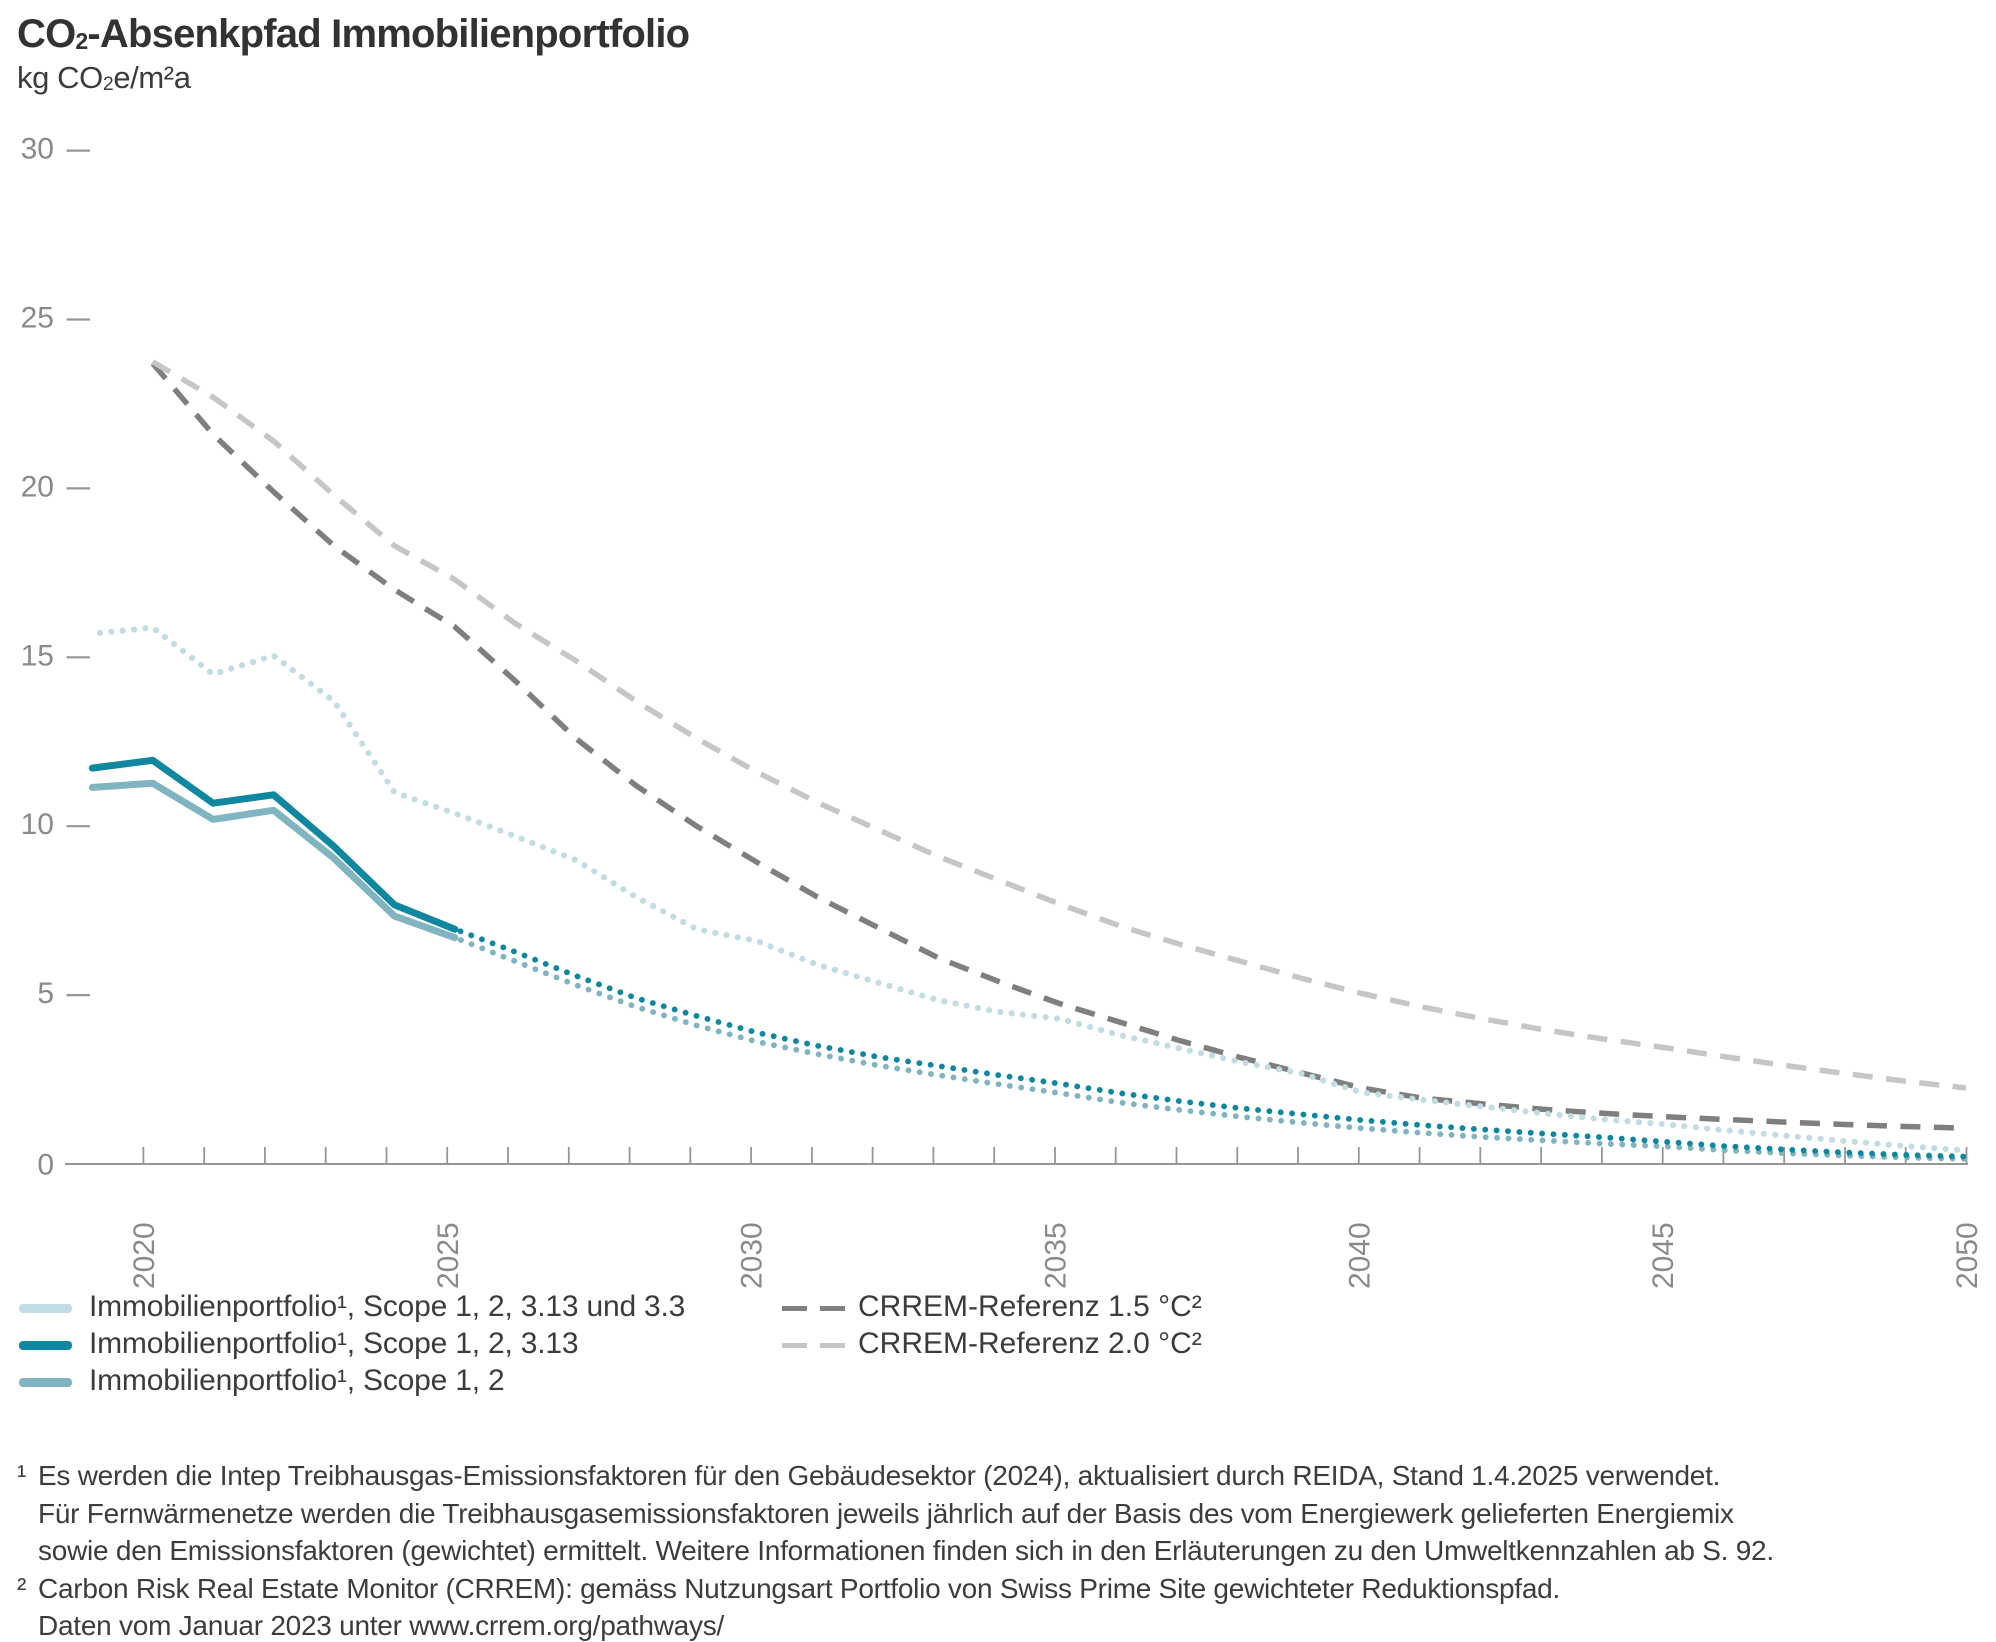 This screenshot has height=1642, width=1996. What do you see at coordinates (37, 824) in the screenshot?
I see `svg-text: 10` at bounding box center [37, 824].